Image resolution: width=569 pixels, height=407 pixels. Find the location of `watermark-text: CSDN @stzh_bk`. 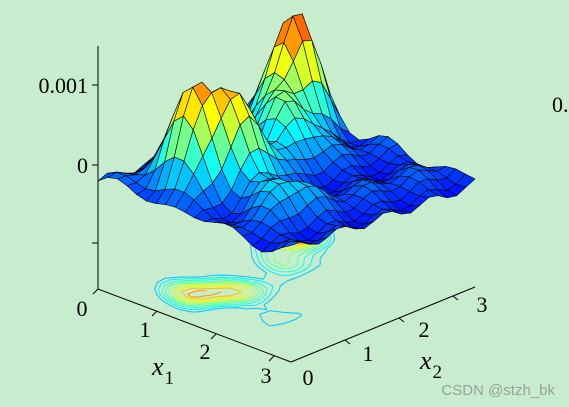

watermark-text: CSDN @stzh_bk is located at coordinates (498, 390).